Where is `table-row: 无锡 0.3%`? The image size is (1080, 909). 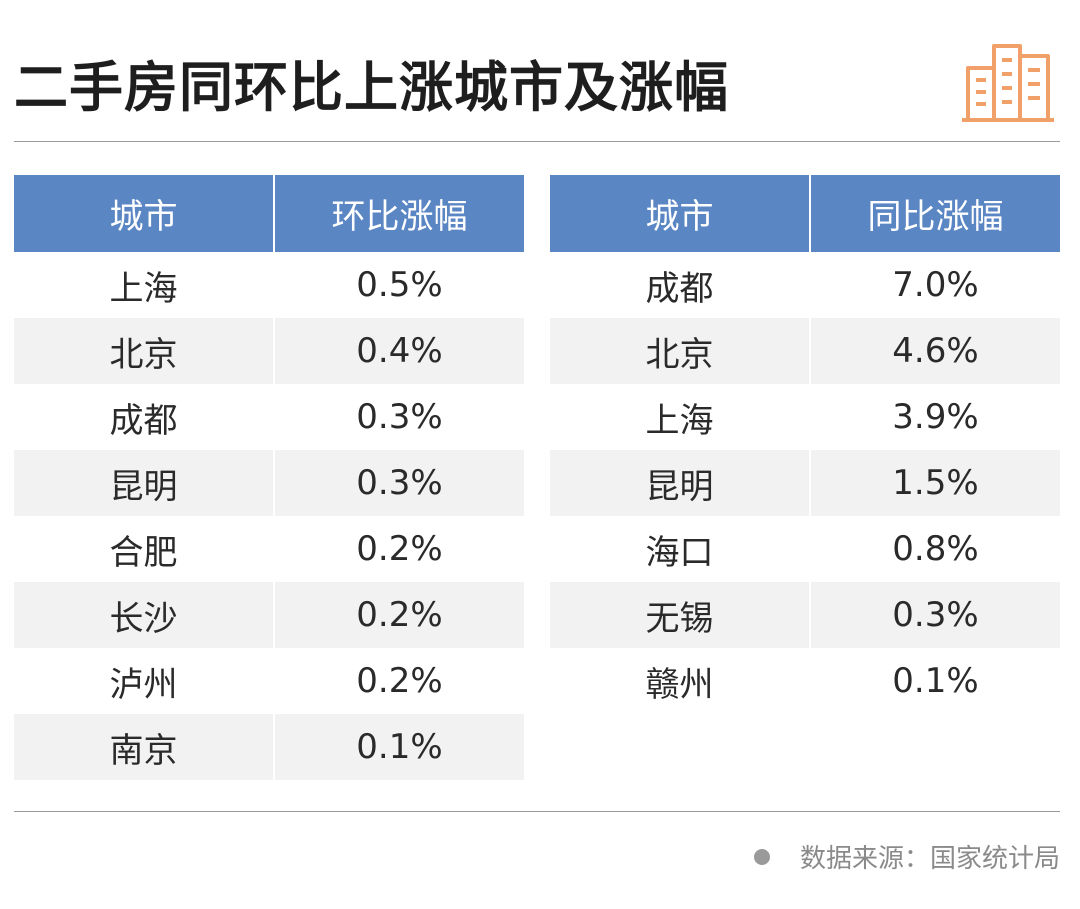 table-row: 无锡 0.3% is located at coordinates (805, 615).